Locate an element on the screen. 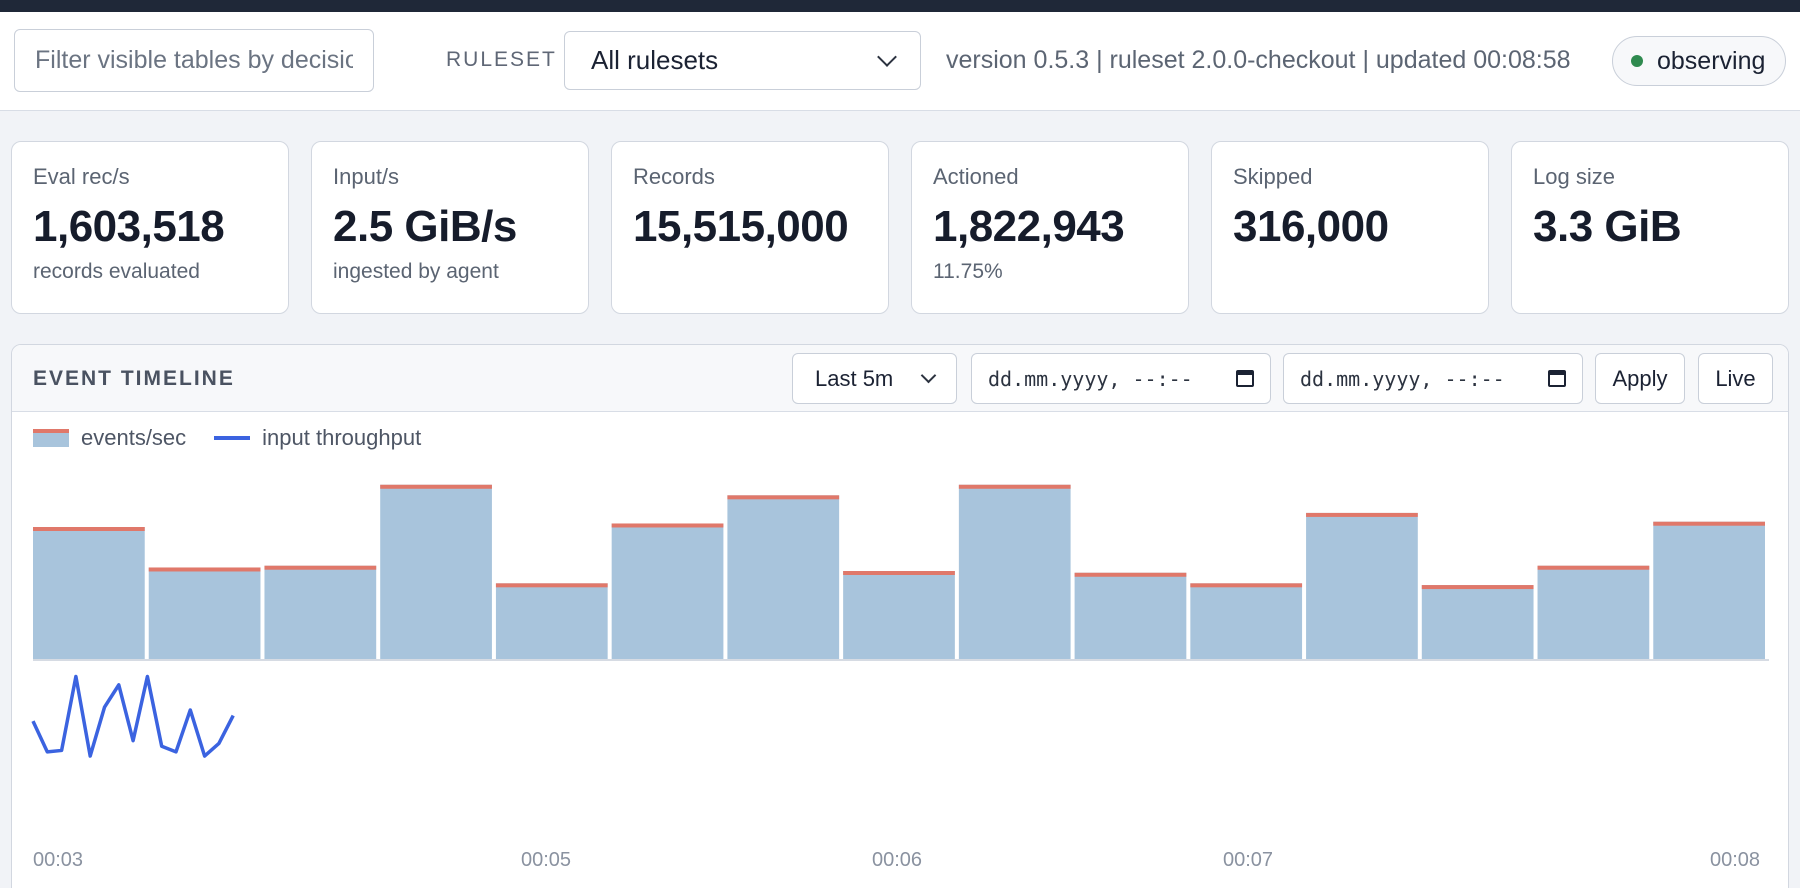  panel-title: EVENT TIMELINE is located at coordinates (134, 378).